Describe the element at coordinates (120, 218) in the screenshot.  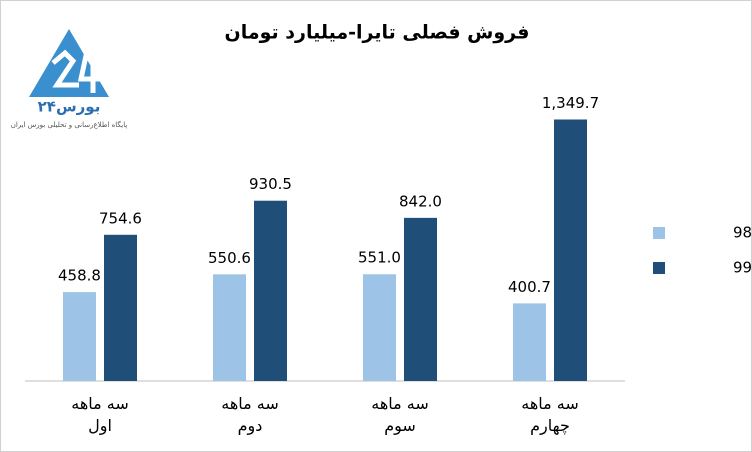
I see `value-label: 754.6` at that location.